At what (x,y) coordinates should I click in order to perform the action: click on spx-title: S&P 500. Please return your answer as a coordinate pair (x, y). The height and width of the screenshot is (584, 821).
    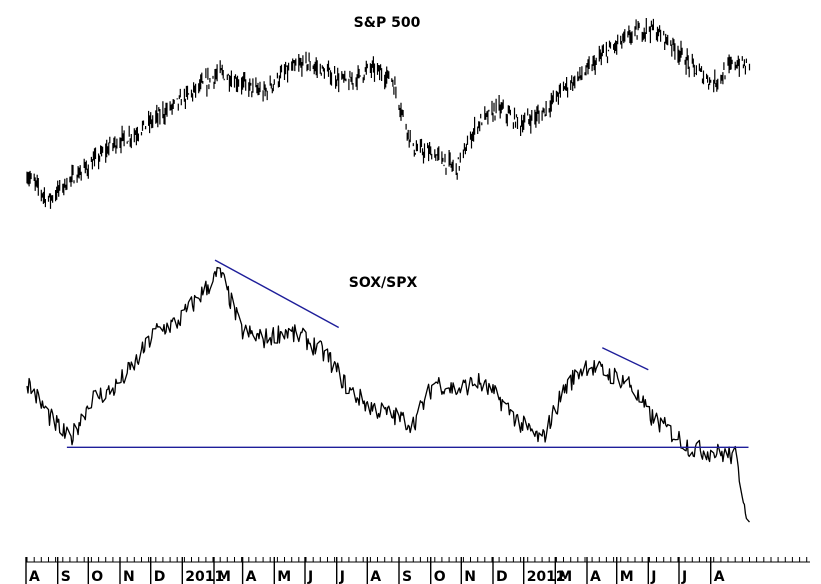
    Looking at the image, I should click on (387, 23).